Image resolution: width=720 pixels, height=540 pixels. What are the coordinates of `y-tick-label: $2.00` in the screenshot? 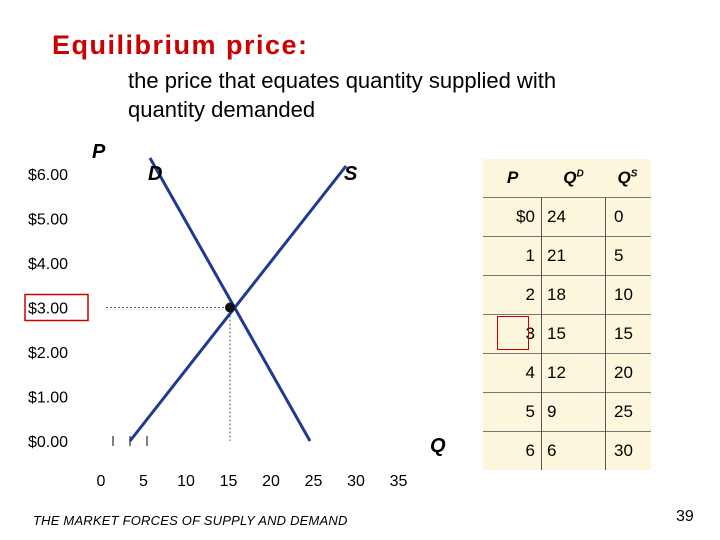 It's located at (48, 353).